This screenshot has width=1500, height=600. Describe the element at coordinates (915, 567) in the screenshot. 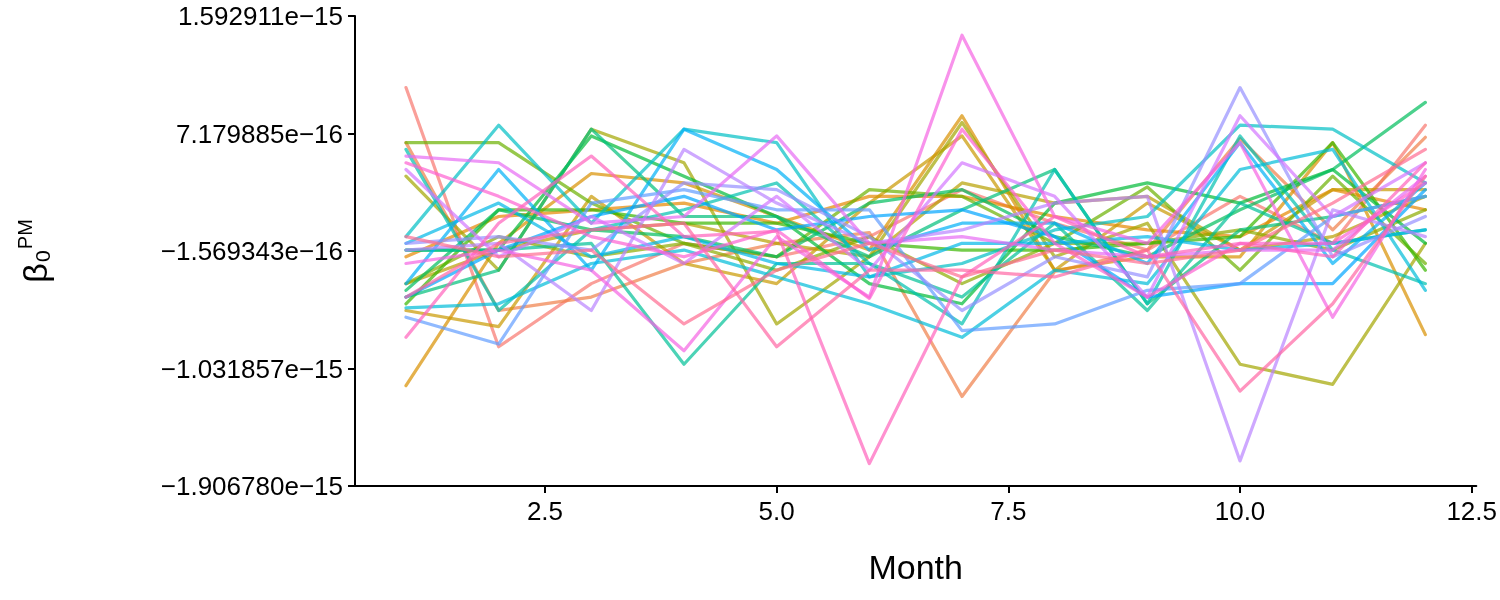

I see `x-axis-title: Month` at that location.